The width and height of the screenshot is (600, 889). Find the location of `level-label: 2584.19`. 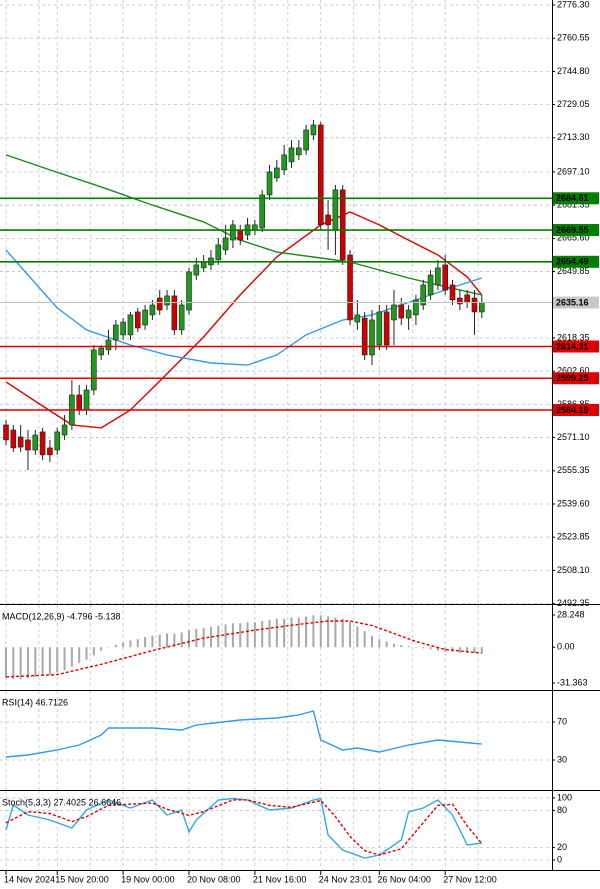

level-label: 2584.19 is located at coordinates (572, 410).